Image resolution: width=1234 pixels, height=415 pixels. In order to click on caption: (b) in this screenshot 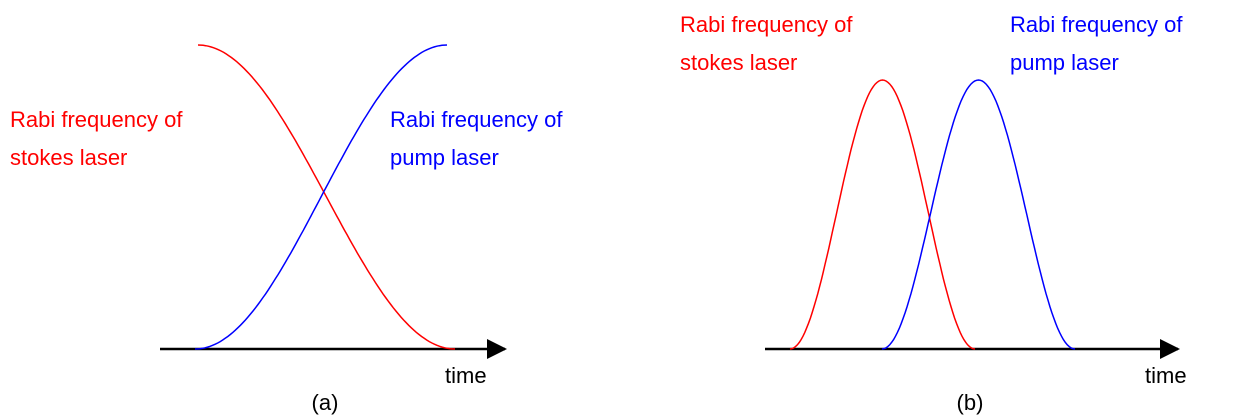, I will do `click(970, 402)`.